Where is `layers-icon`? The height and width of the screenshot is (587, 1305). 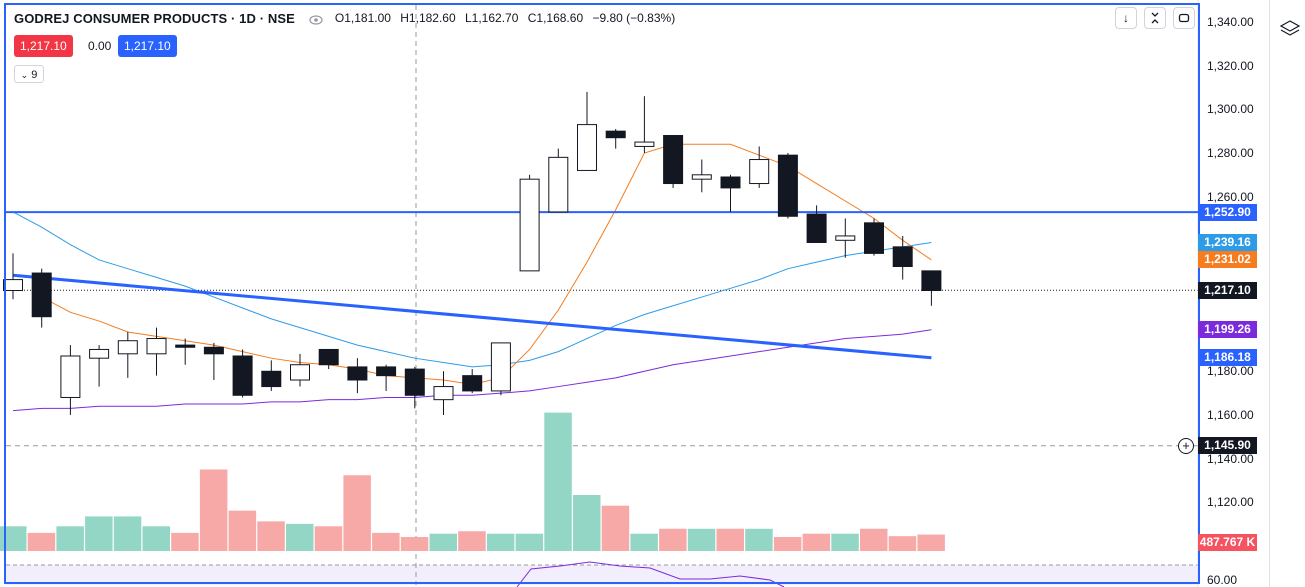 layers-icon is located at coordinates (1290, 28).